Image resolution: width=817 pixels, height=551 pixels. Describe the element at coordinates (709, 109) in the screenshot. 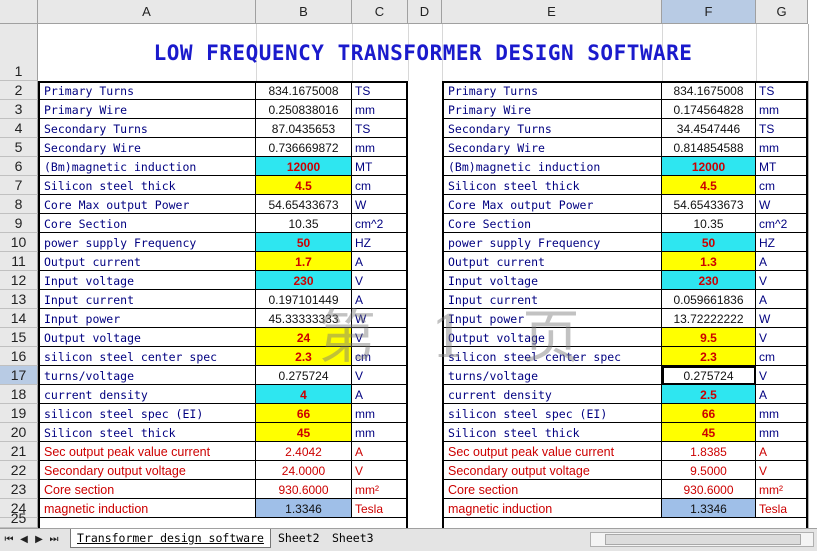

I see `right-row-value: 0.174564828` at that location.